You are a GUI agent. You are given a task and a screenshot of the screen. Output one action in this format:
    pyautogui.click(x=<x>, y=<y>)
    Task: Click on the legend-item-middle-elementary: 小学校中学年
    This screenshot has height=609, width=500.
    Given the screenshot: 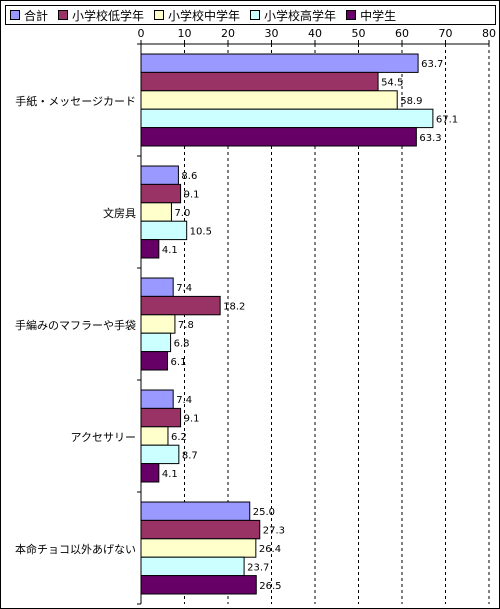 What is the action you would take?
    pyautogui.click(x=197, y=15)
    